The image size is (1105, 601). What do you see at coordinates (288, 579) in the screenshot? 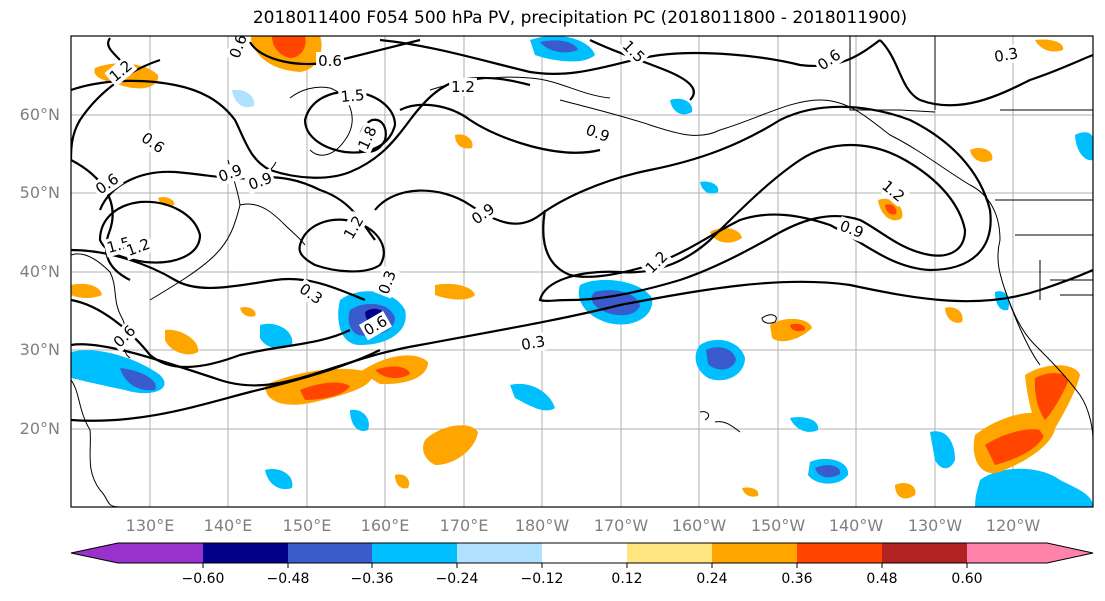
I see `colorbar-tick-label: −0.48` at bounding box center [288, 579].